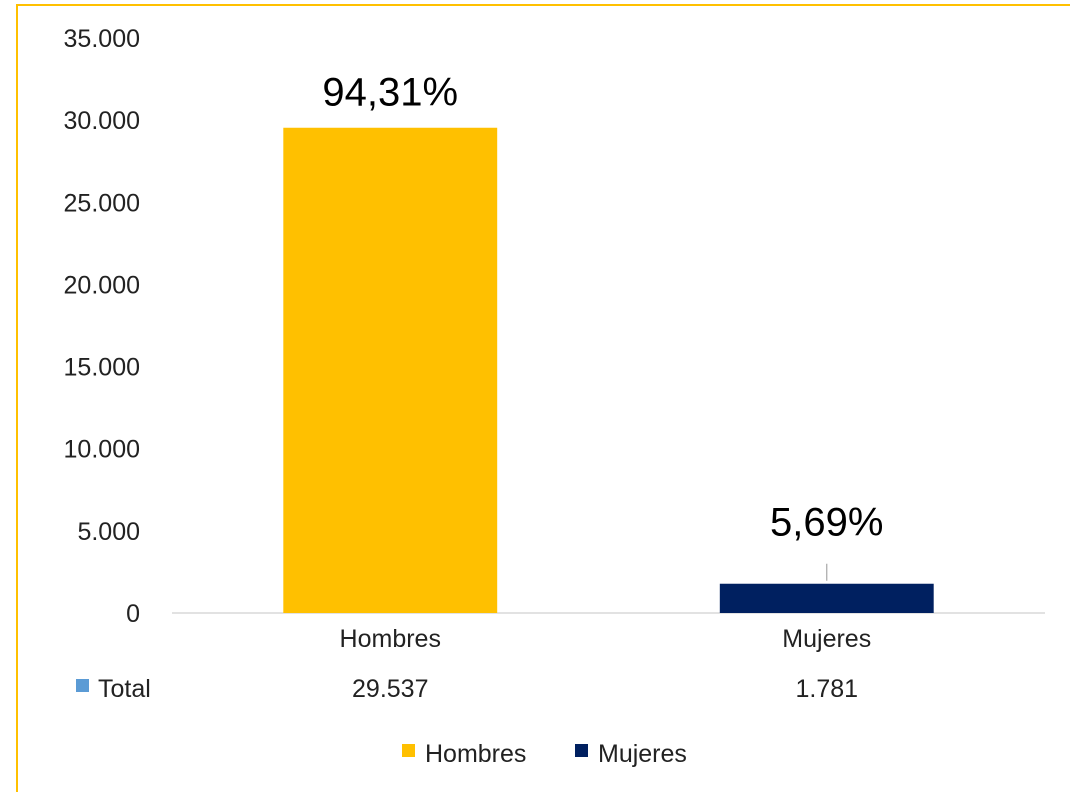  I want to click on y-tick-label: 30.000, so click(102, 121).